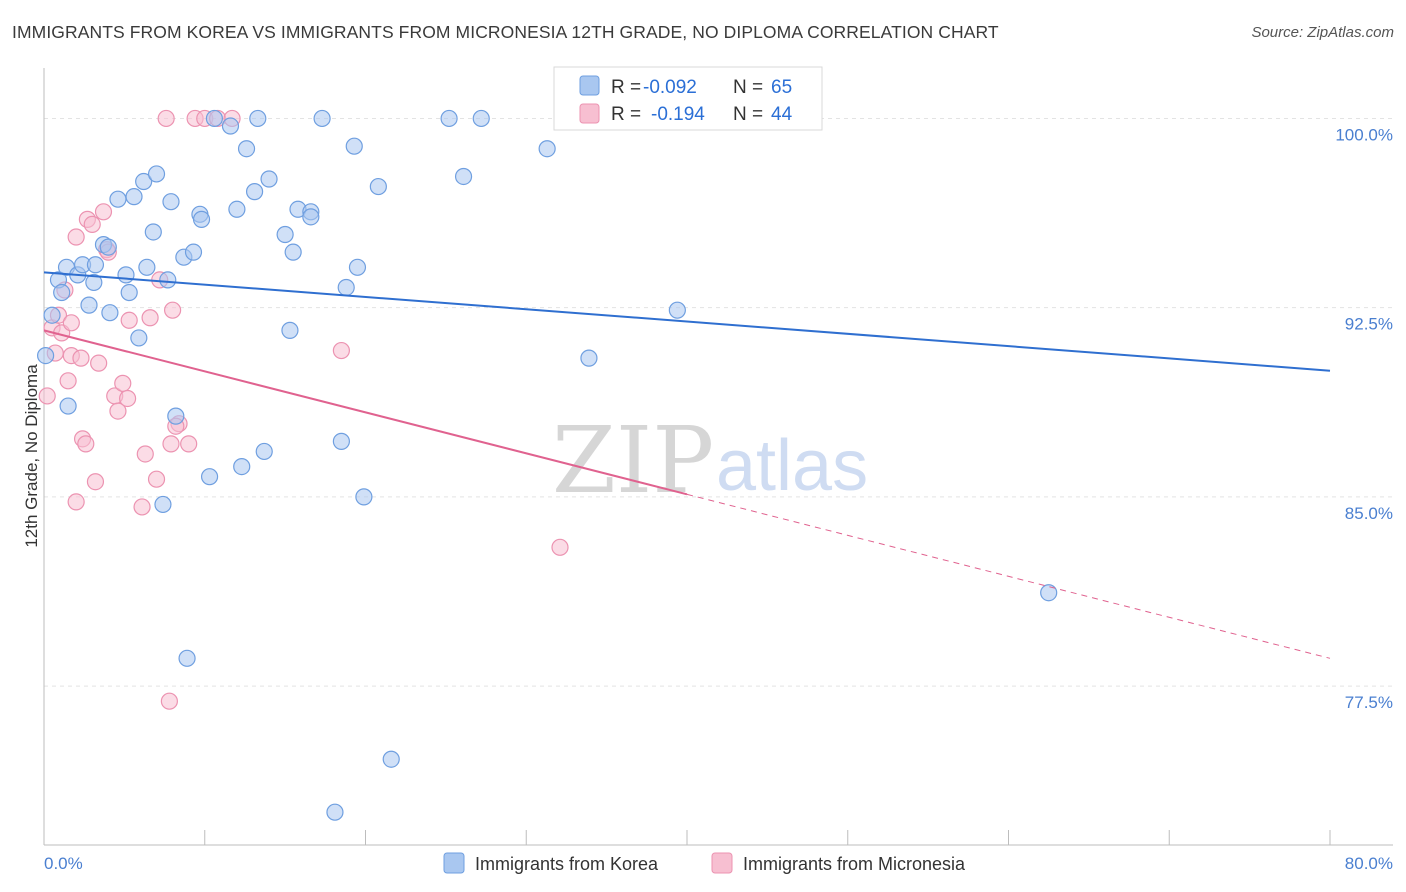 Image resolution: width=1406 pixels, height=892 pixels. What do you see at coordinates (782, 114) in the screenshot?
I see `legend-micronesia-n-value: 44` at bounding box center [782, 114].